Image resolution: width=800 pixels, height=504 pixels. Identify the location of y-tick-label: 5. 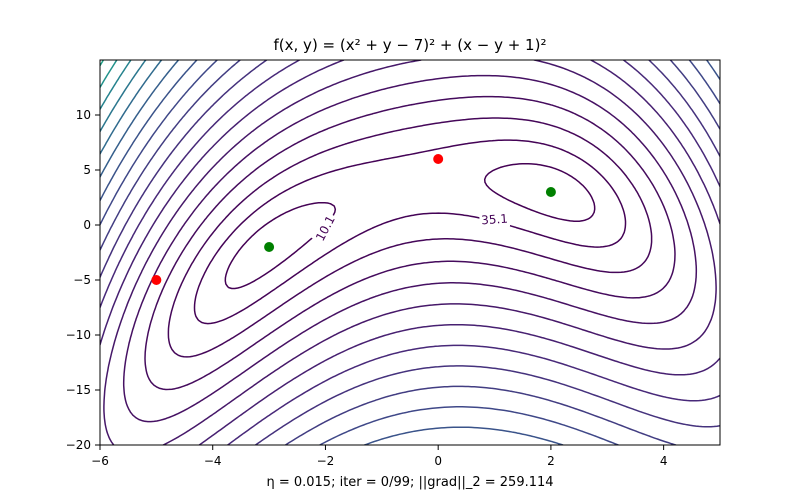
(87, 170).